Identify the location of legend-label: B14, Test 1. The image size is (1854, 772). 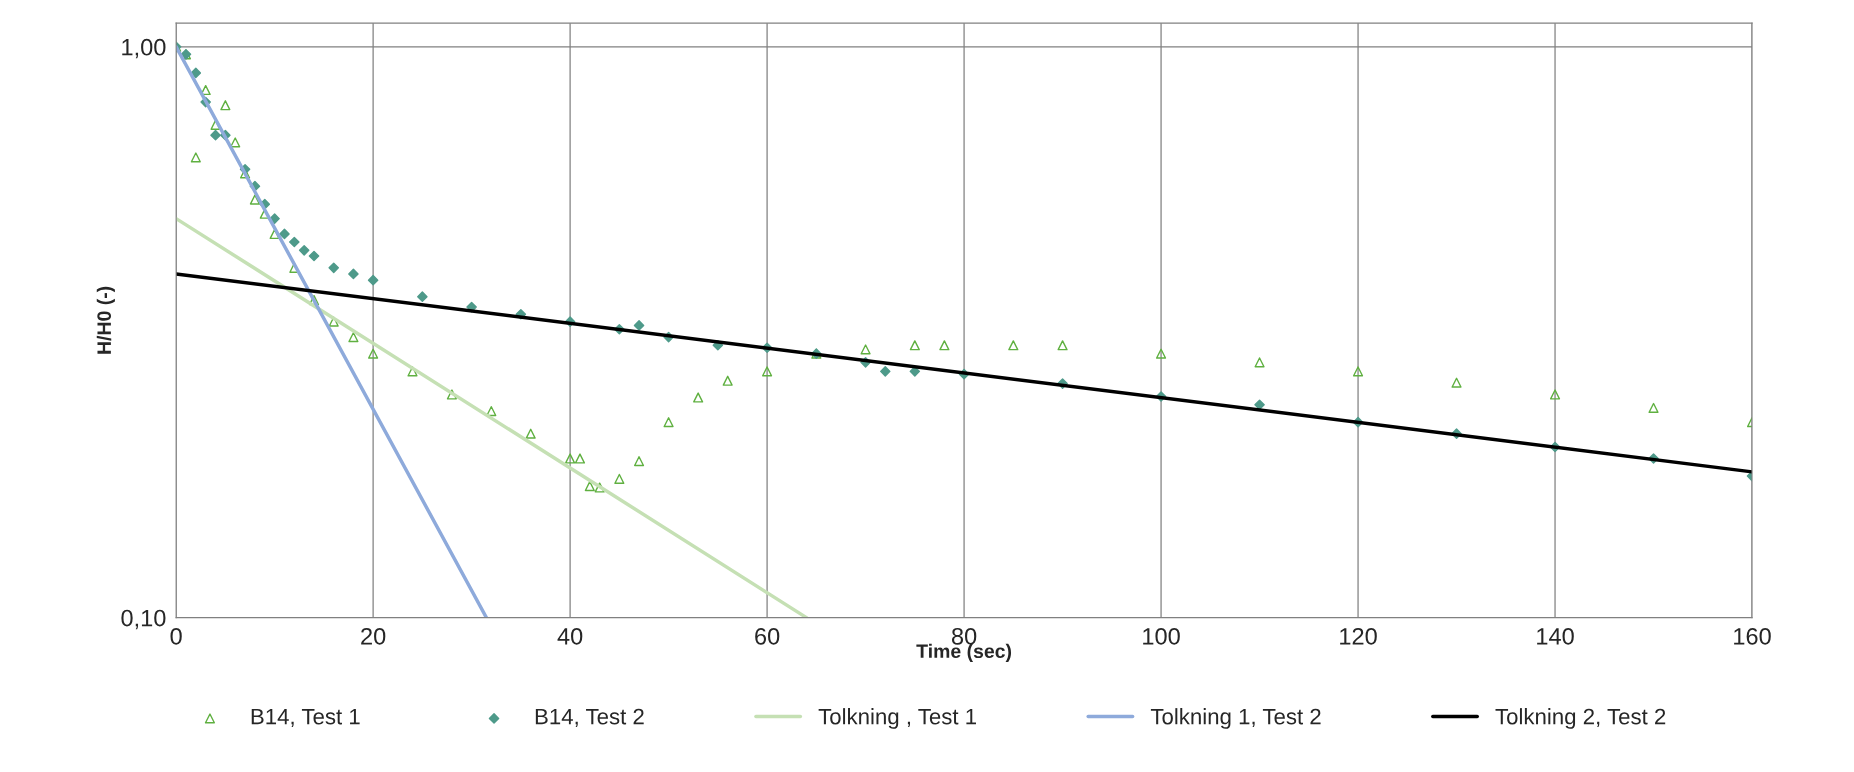
(305, 718).